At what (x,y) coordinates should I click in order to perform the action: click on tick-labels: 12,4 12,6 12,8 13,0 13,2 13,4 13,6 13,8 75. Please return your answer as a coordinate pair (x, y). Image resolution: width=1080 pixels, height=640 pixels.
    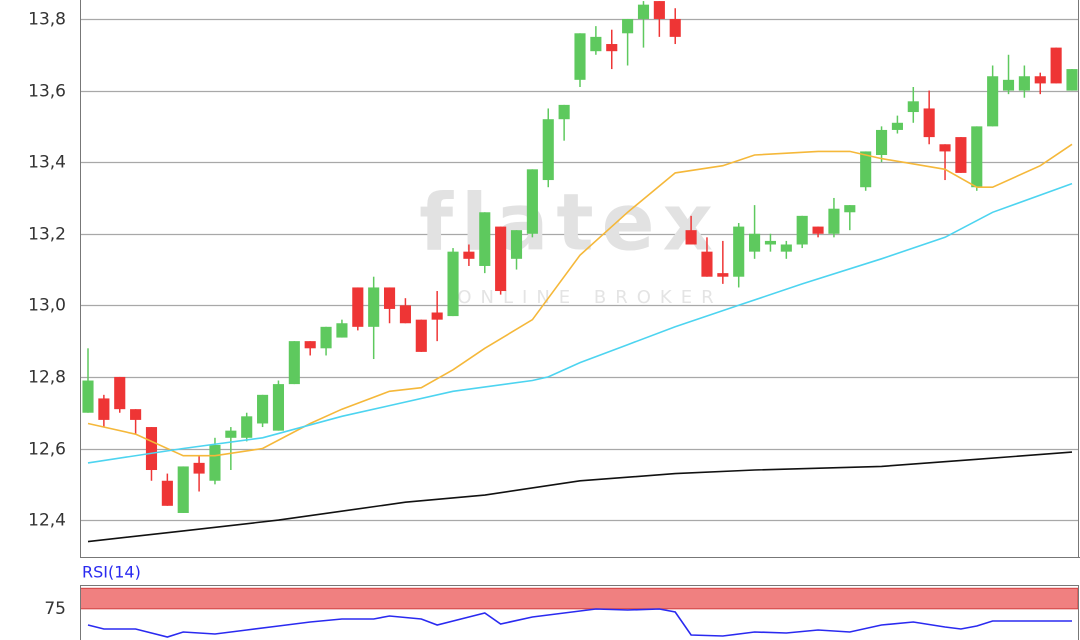
    Looking at the image, I should click on (47, 314).